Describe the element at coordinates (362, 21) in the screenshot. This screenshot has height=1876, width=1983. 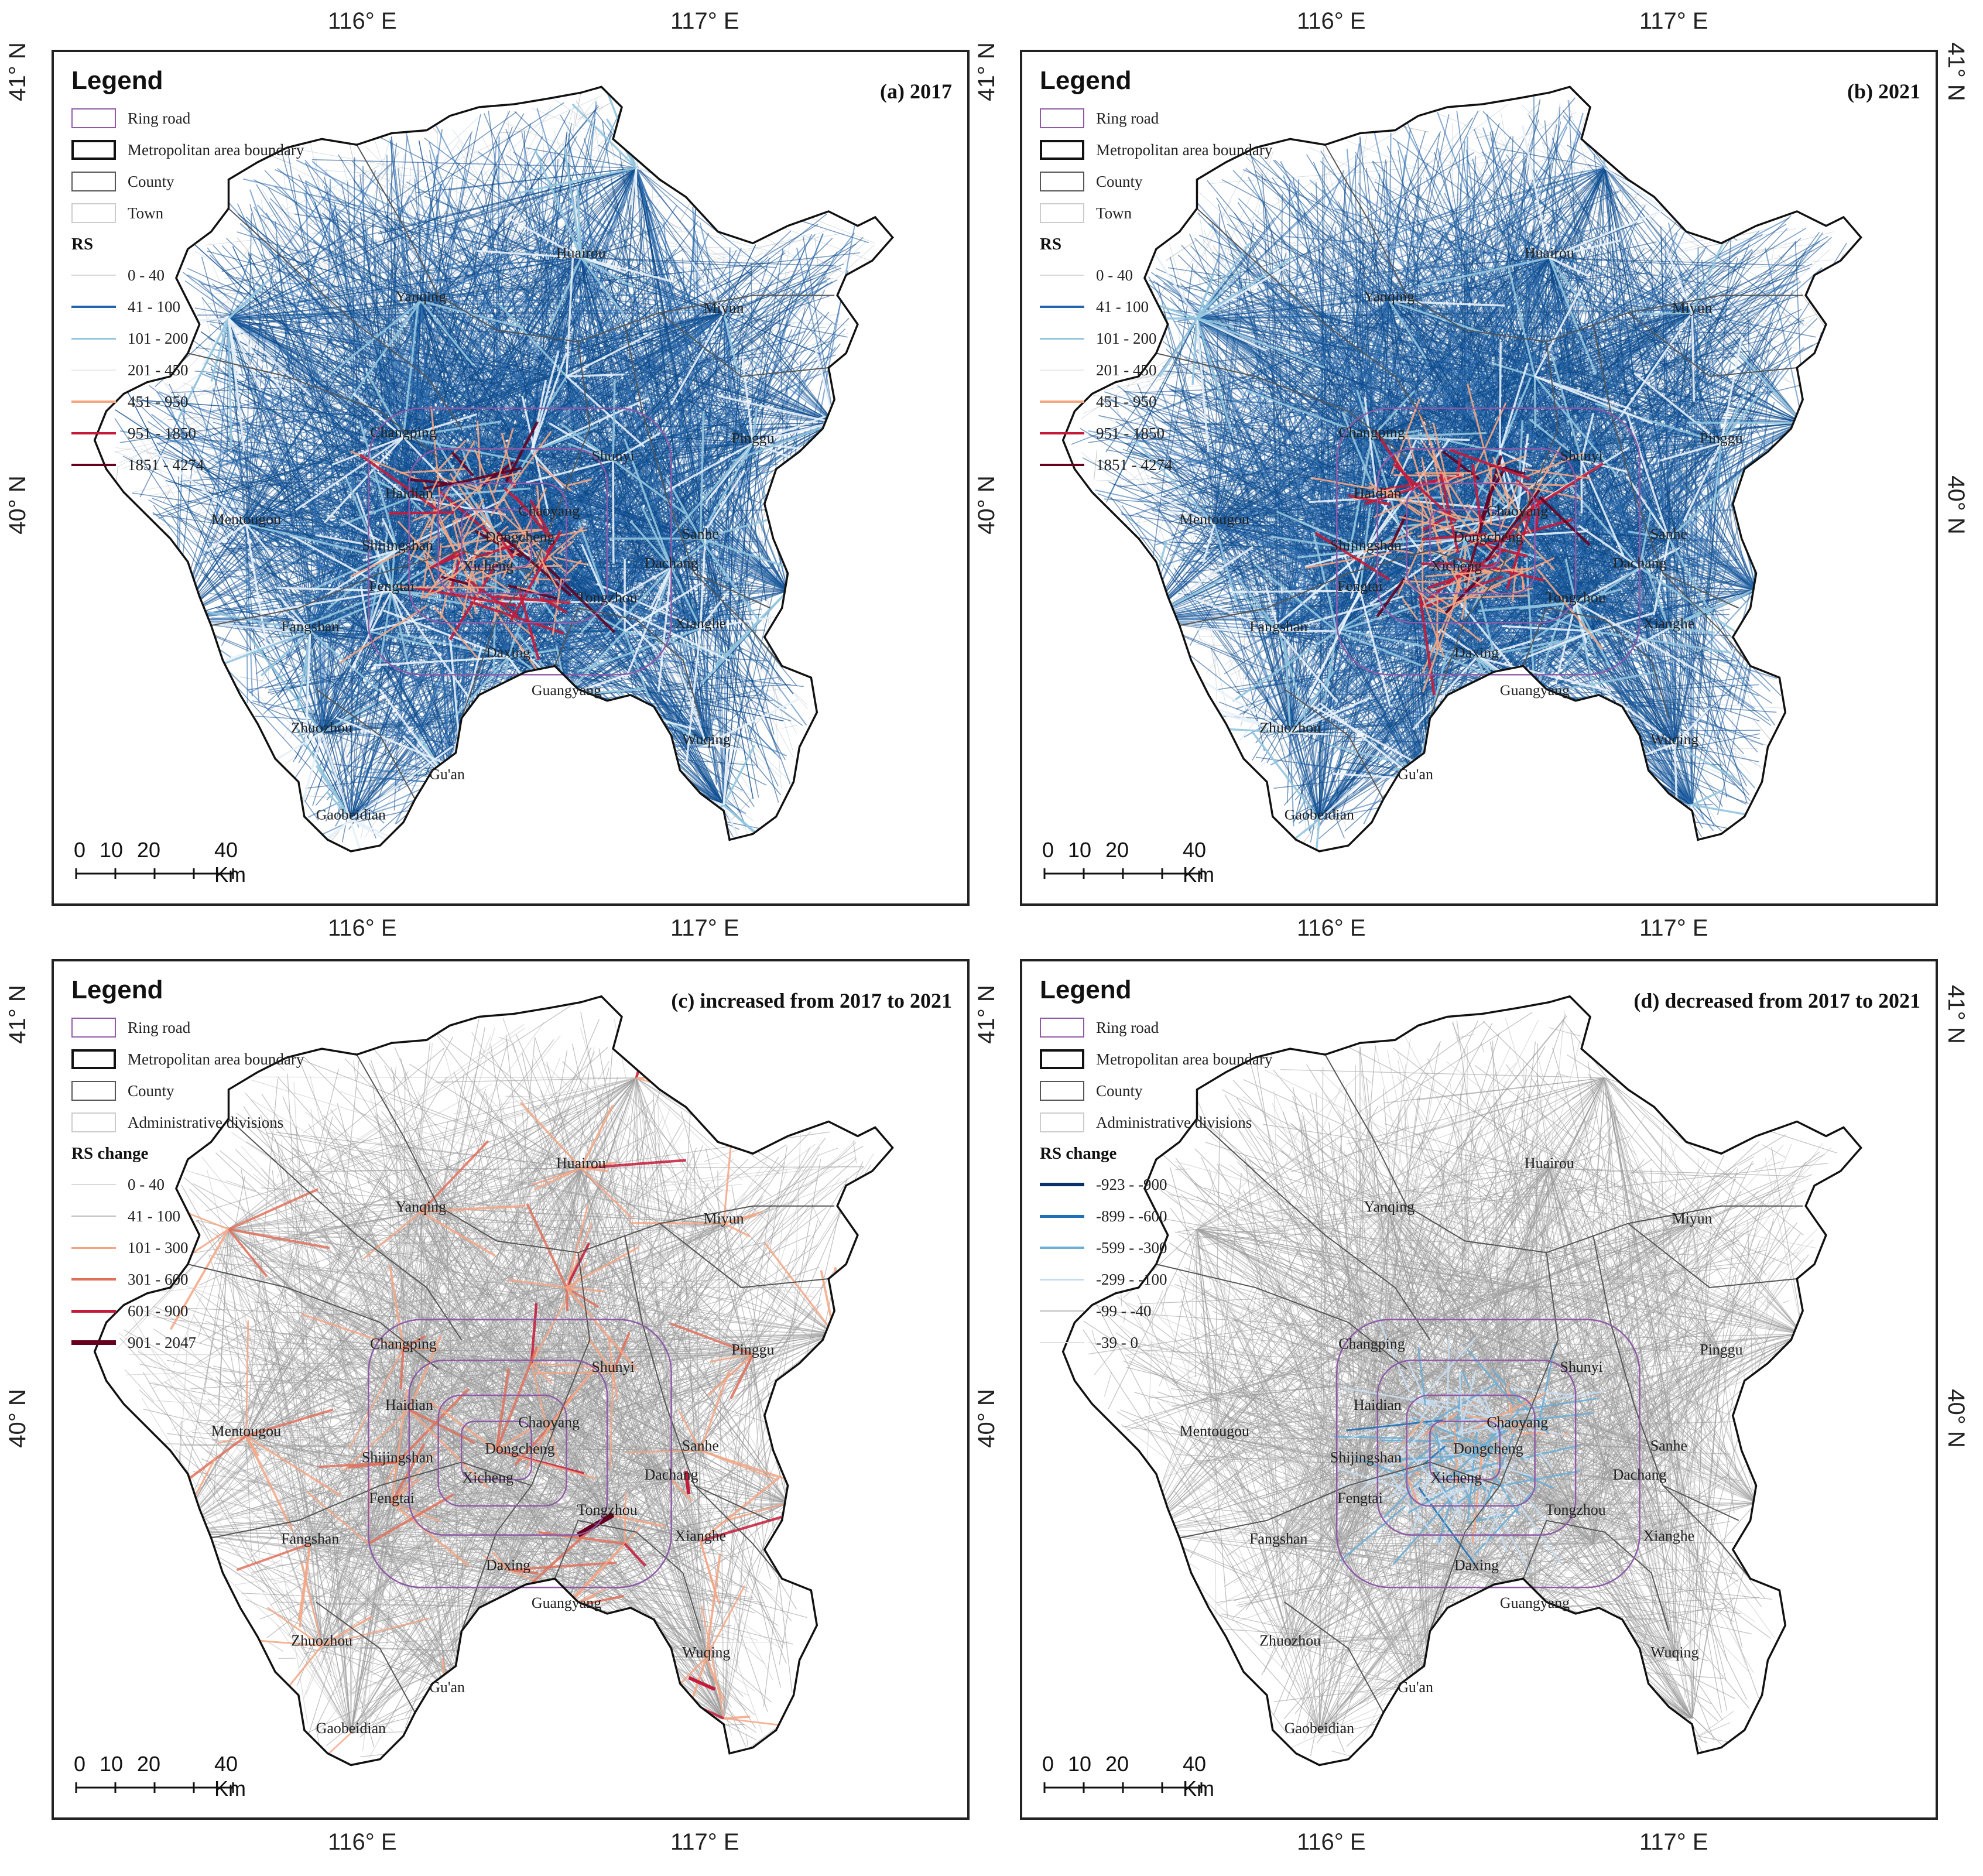
I see `lon-label-top-a-116: 116° E` at that location.